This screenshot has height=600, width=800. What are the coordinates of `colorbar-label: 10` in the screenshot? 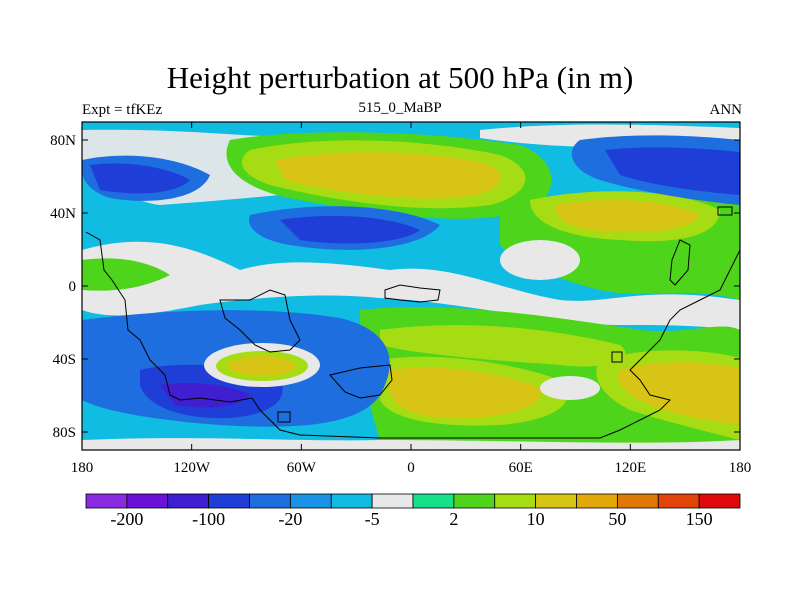 It's located at (536, 519).